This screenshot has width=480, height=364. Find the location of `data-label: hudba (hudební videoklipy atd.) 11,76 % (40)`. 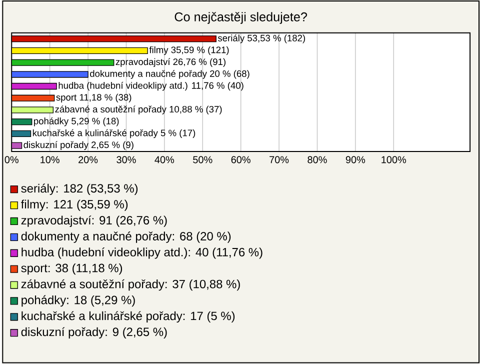

data-label: hudba (hudební videoklipy atd.) 11,76 % (40) is located at coordinates (151, 86).